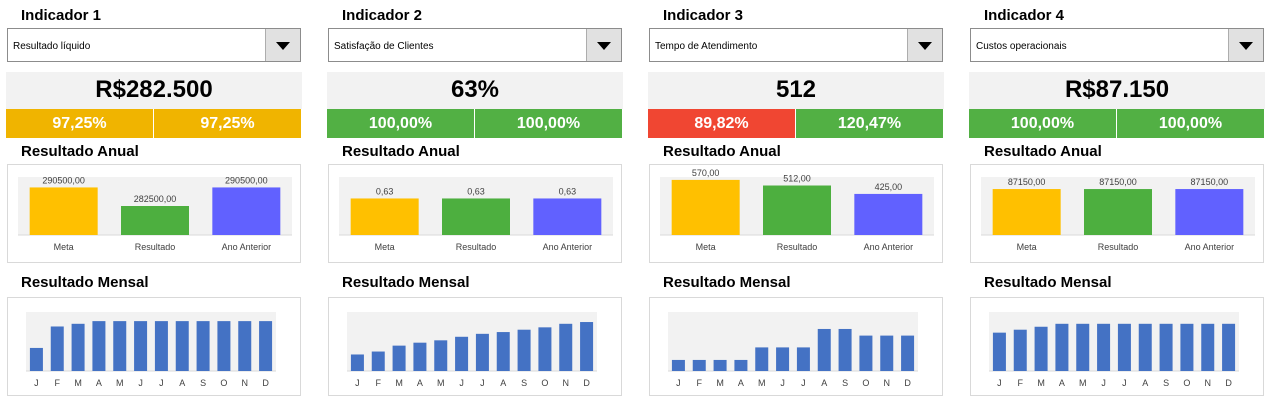  I want to click on data-label: 282500,00, so click(155, 199).